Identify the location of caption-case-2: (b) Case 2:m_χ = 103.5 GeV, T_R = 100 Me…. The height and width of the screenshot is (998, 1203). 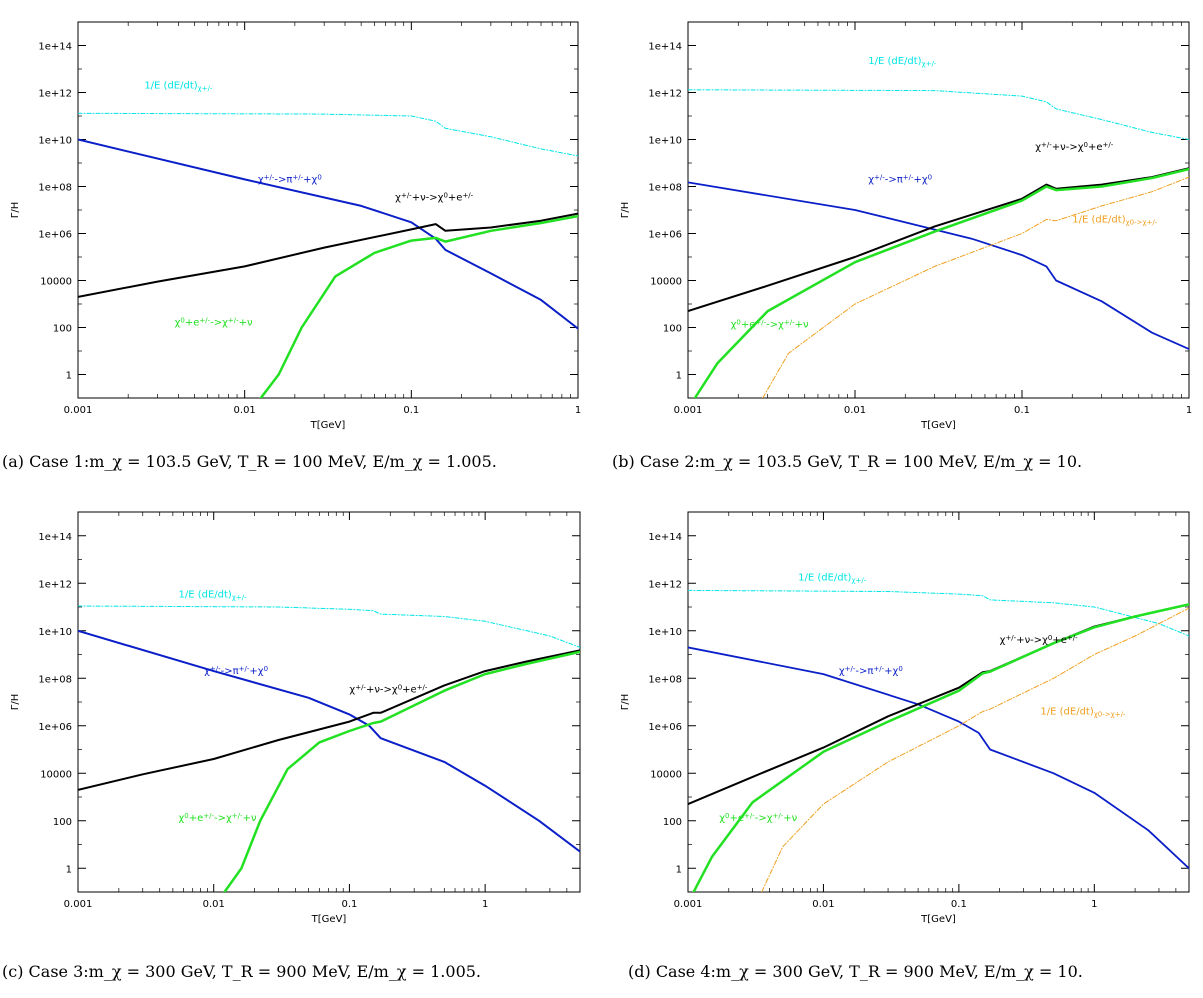
(847, 461).